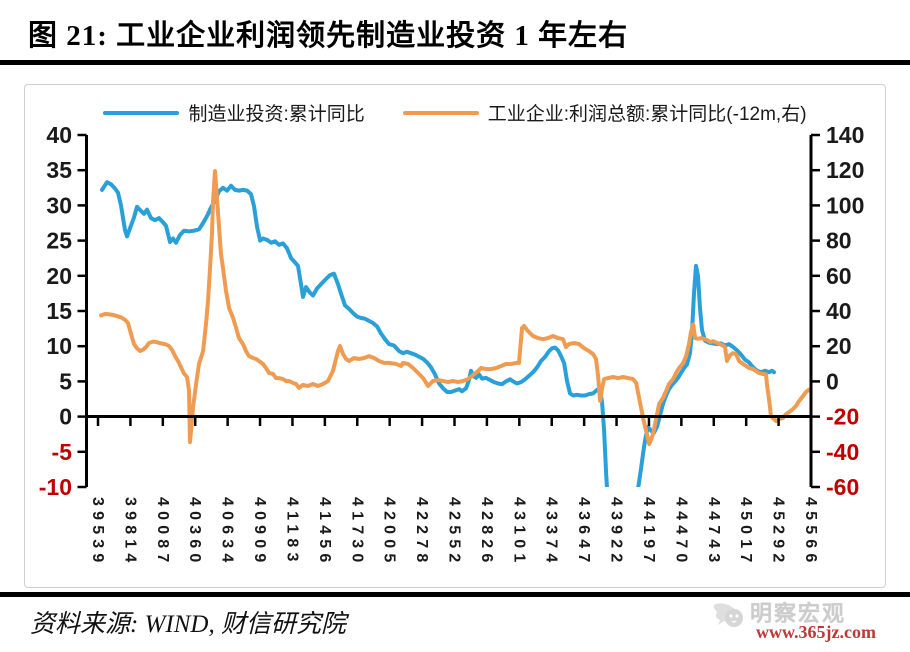 The height and width of the screenshot is (652, 910). I want to click on chart-legend: 制造业投资:累计同比 工业企业:利润总额:累计同比(-12m,右), so click(455, 112).